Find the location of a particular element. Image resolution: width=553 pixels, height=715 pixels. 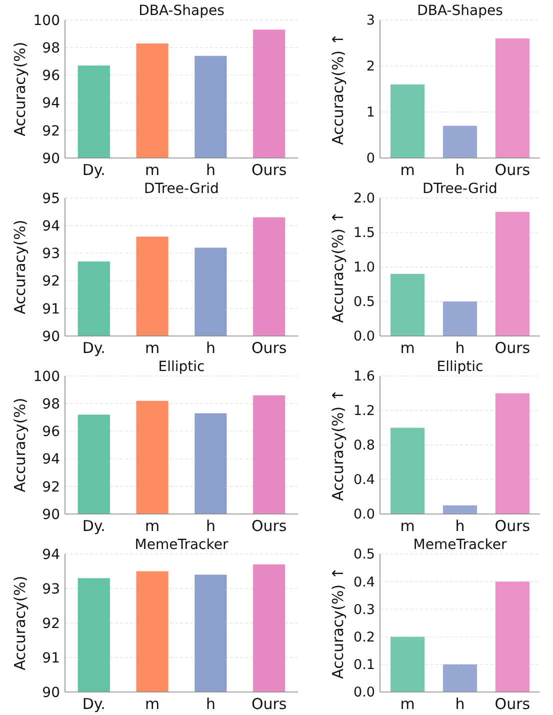

y-tick-label: 0.8 is located at coordinates (364, 446).